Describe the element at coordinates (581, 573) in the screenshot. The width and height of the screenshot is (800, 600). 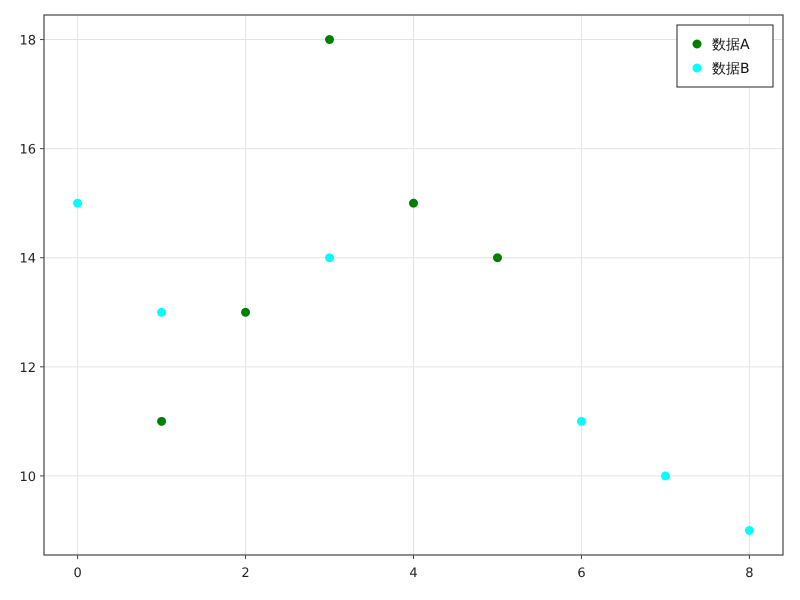
I see `x-tick-label: 6` at that location.